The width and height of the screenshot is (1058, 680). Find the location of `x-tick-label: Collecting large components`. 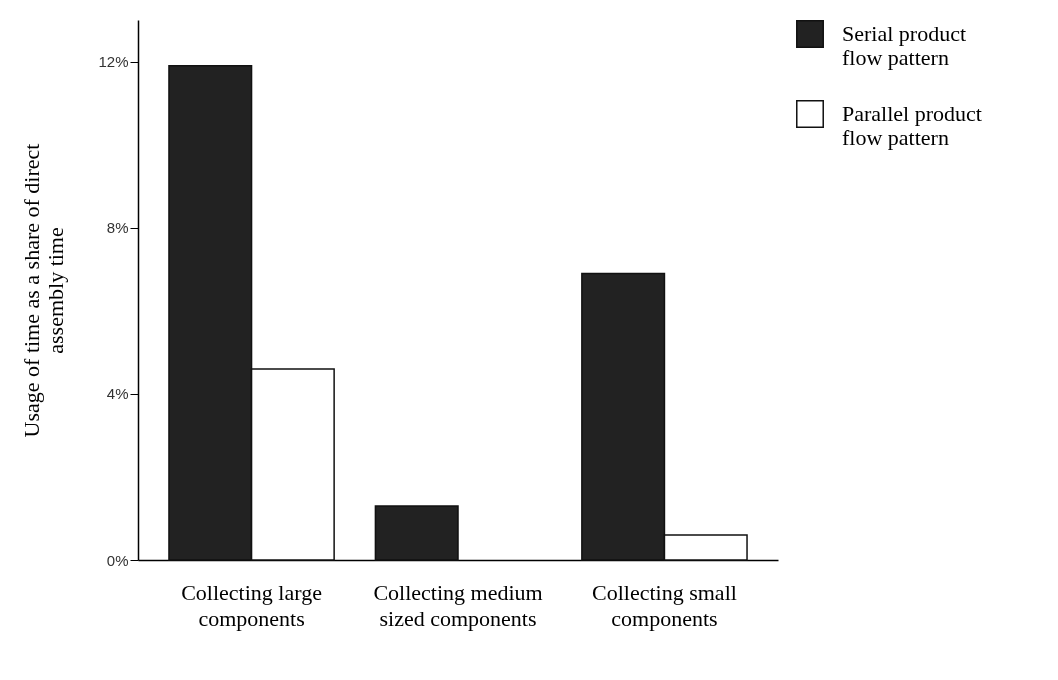

x-tick-label: Collecting large components is located at coordinates (251, 605).